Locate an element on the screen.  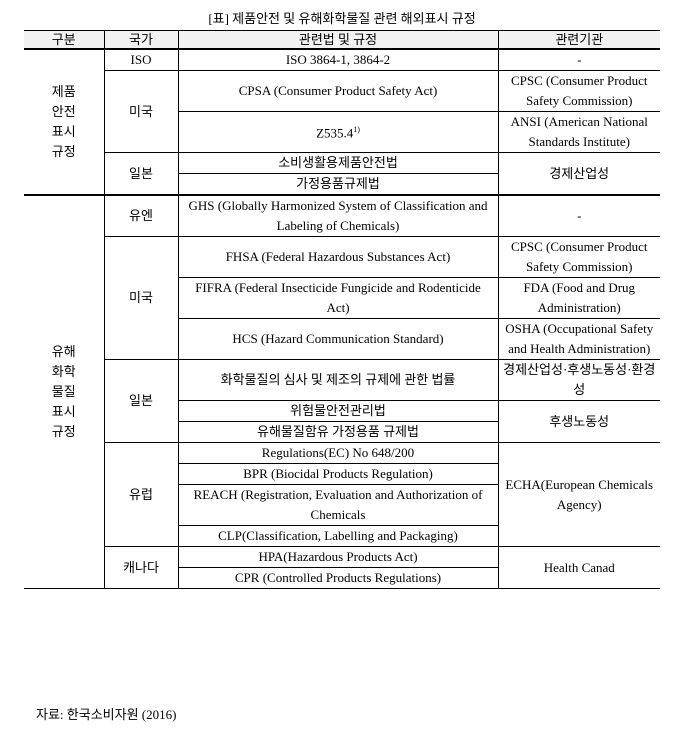
law-cell: Z535.41) is located at coordinates (338, 132).